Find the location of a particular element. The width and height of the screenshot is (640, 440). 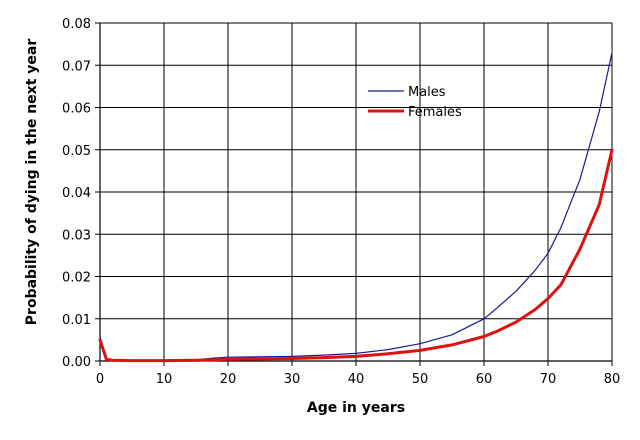

x-tick-label: 10 is located at coordinates (164, 379).